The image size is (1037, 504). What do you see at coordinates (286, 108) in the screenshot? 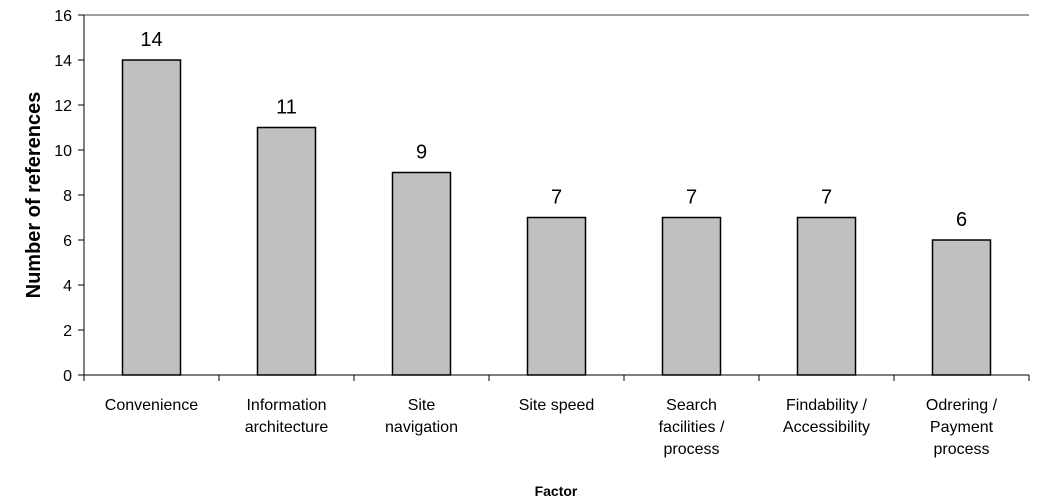
I see `value-label: 11` at bounding box center [286, 108].